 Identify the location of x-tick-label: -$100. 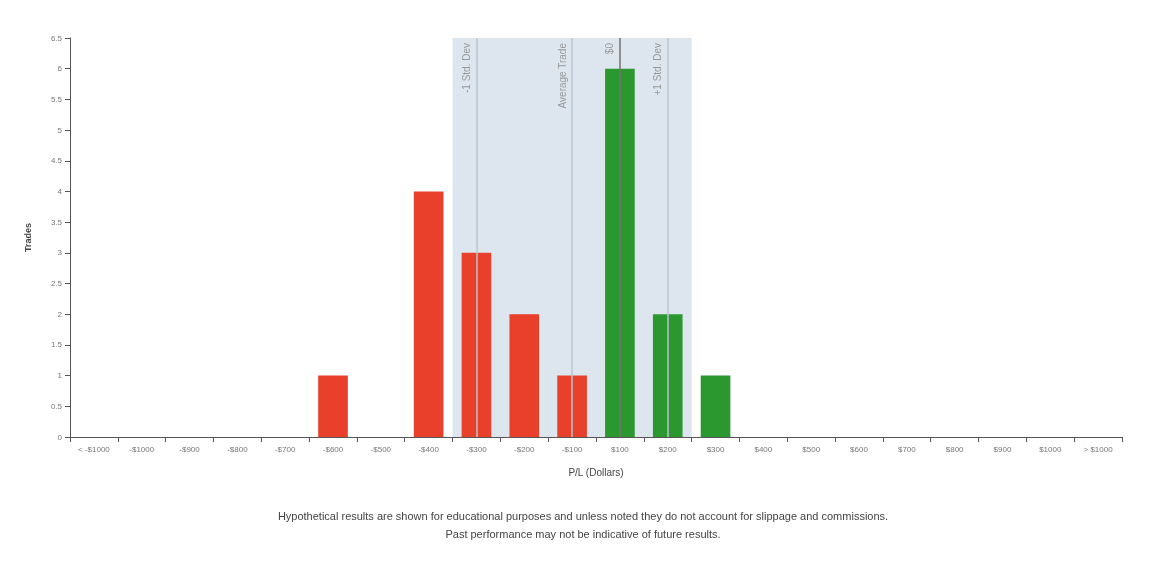
(572, 449).